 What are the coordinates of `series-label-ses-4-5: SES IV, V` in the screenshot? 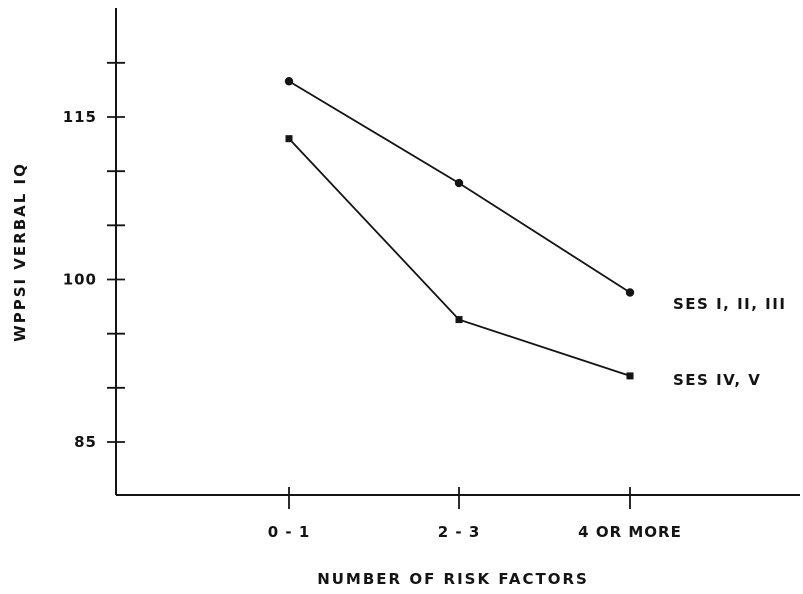 It's located at (717, 380).